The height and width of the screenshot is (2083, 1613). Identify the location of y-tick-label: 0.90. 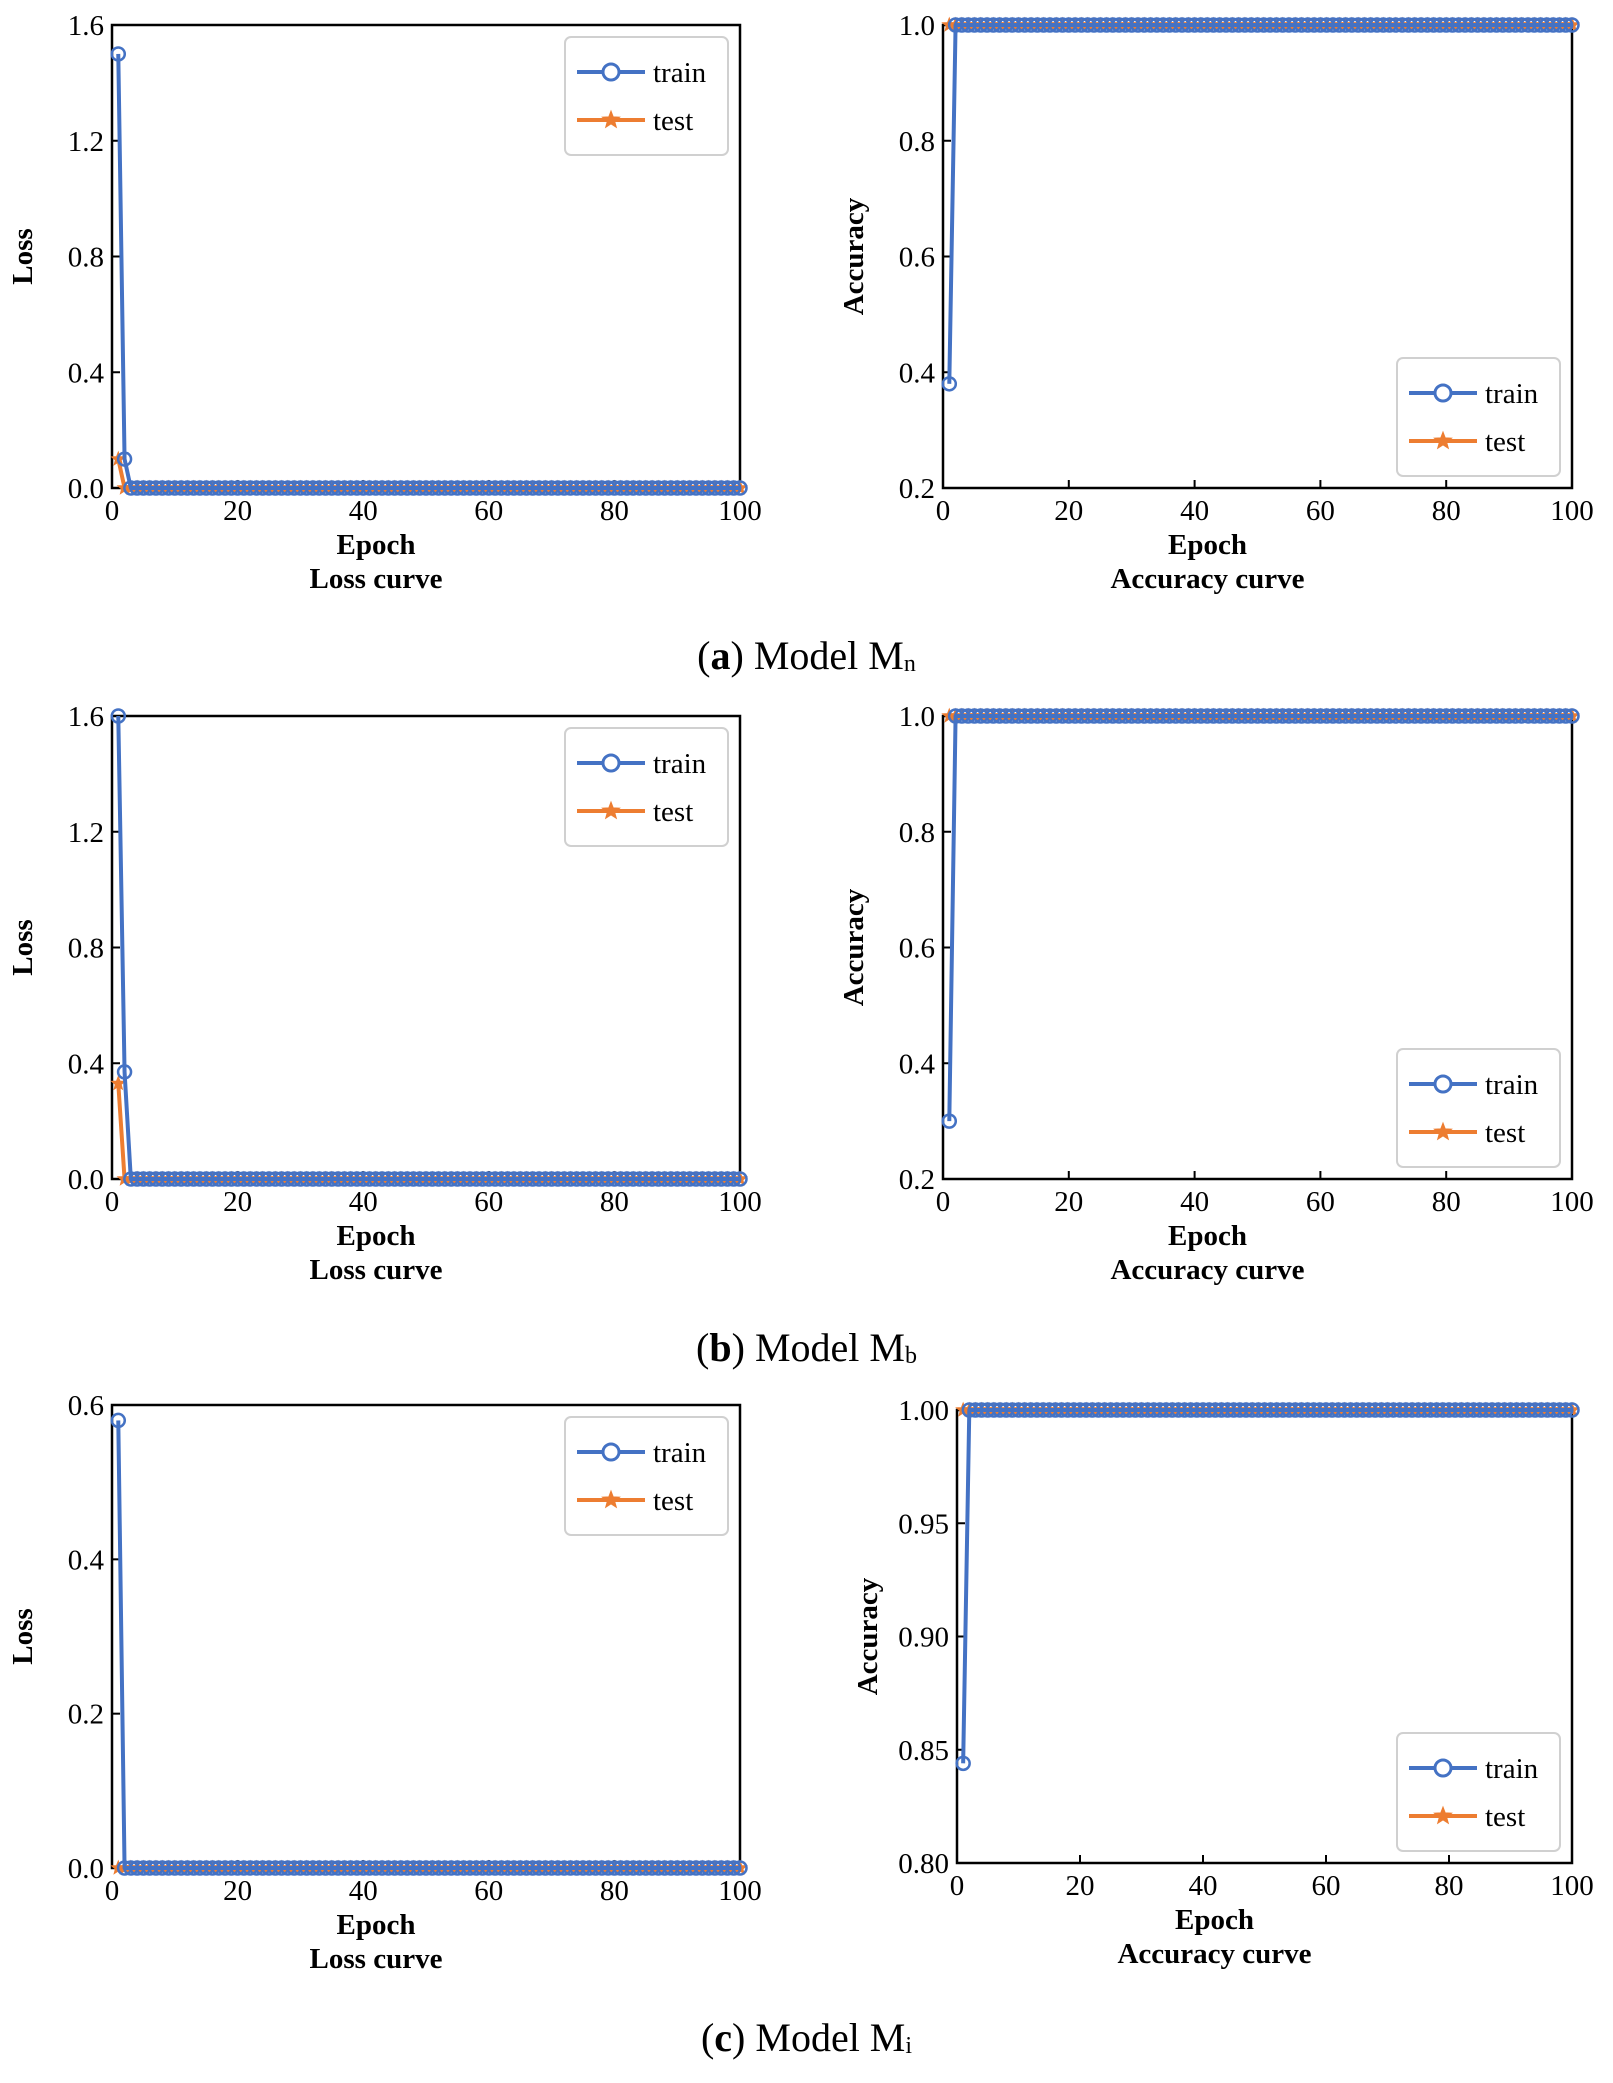
(923, 1638).